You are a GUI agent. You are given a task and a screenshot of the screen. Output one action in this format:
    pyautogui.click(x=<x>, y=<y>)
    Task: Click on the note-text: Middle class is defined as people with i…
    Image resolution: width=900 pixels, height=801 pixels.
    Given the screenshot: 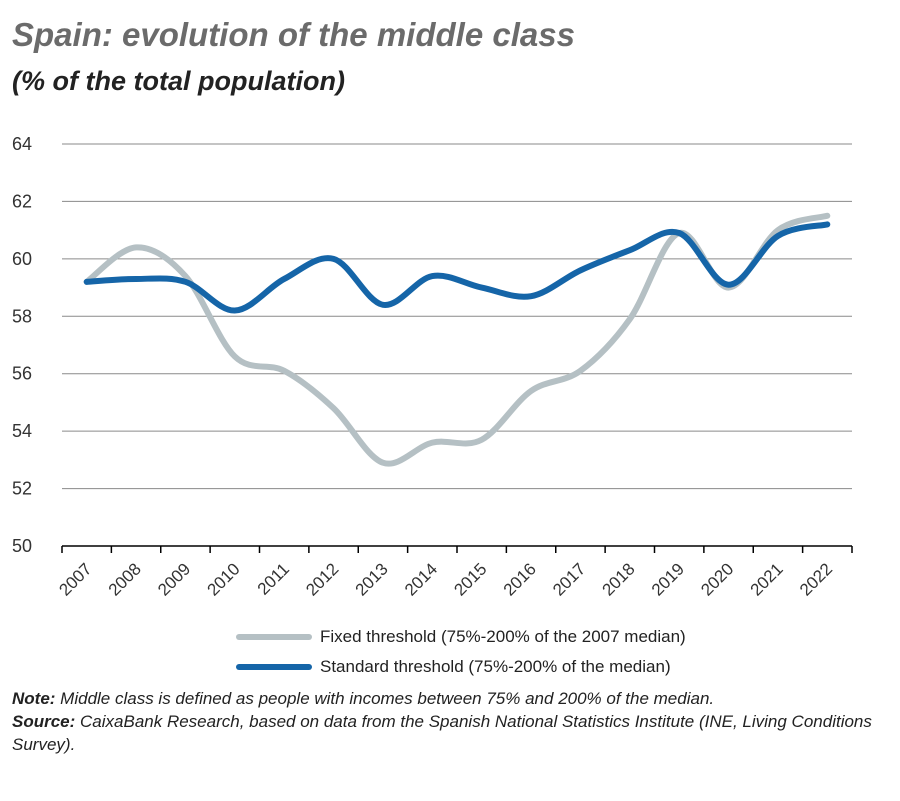 What is the action you would take?
    pyautogui.click(x=385, y=698)
    